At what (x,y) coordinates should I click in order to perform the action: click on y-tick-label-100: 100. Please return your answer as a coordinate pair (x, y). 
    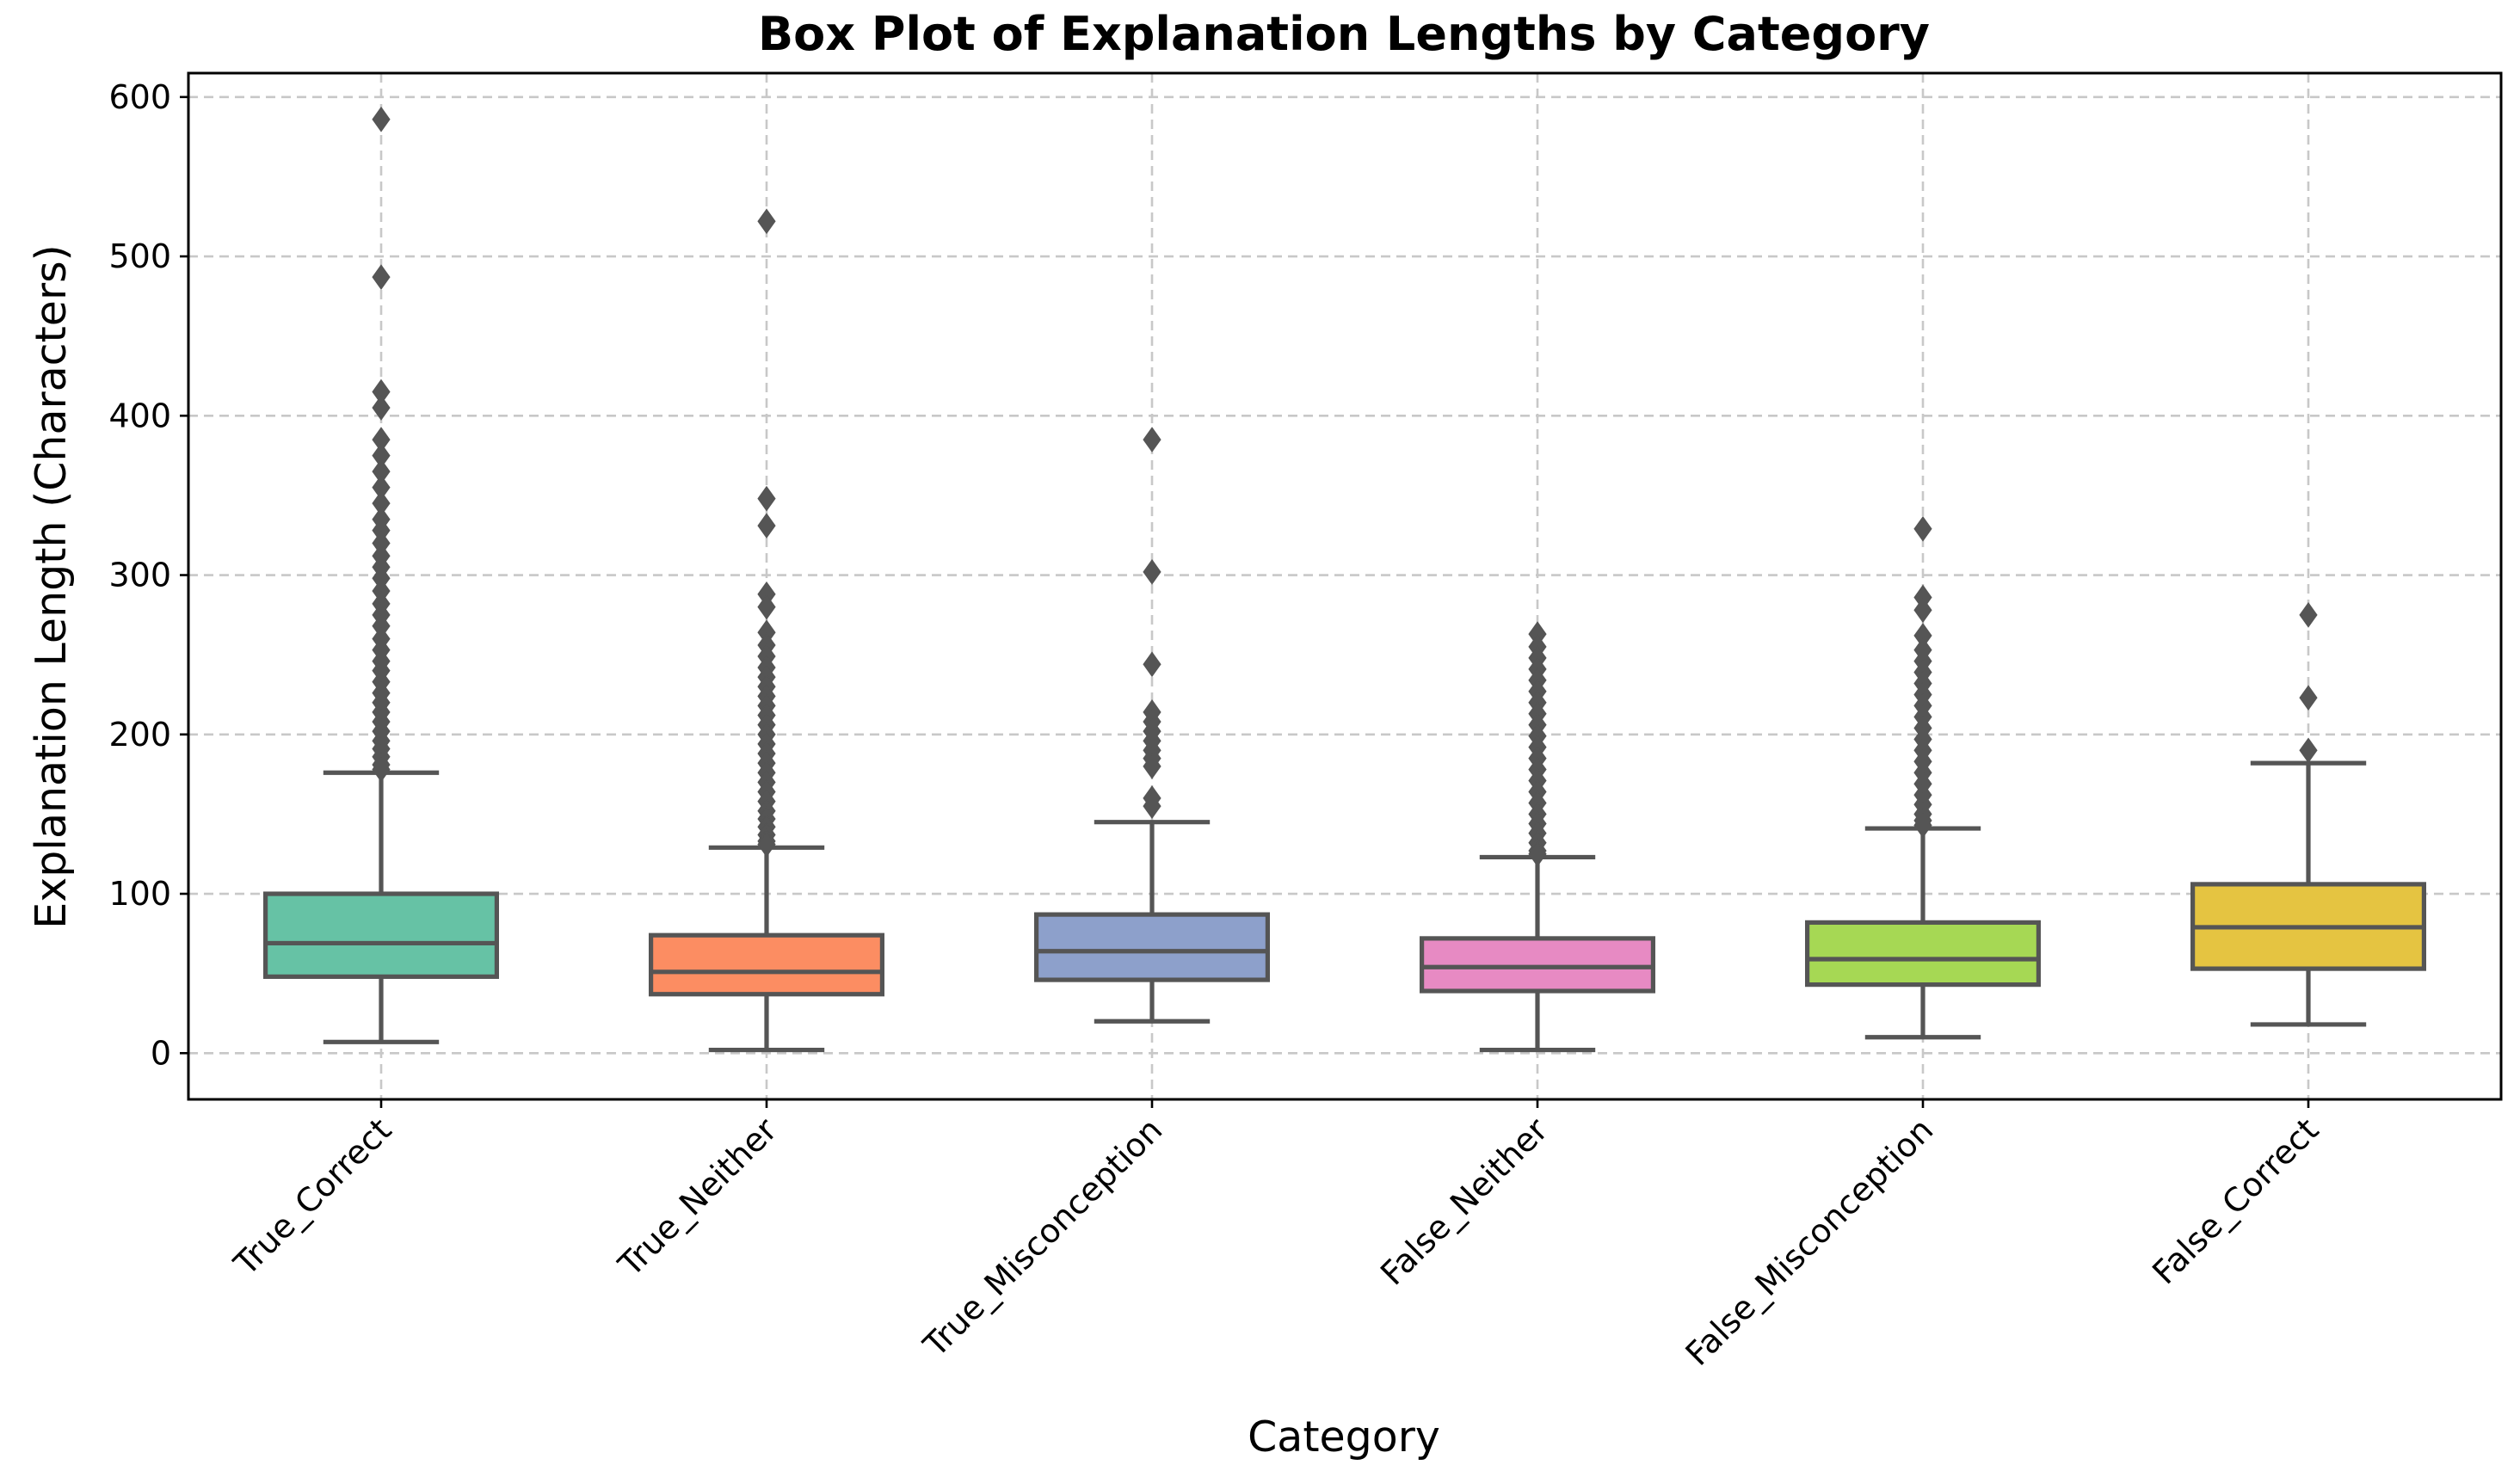
    Looking at the image, I should click on (140, 894).